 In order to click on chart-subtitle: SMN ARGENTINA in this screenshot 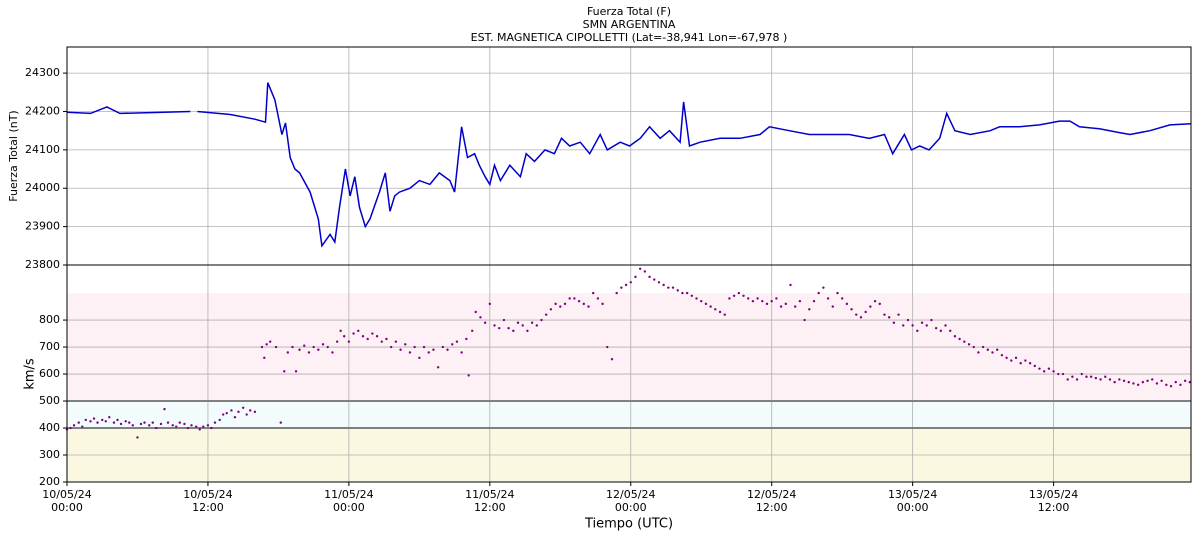, I will do `click(629, 24)`.